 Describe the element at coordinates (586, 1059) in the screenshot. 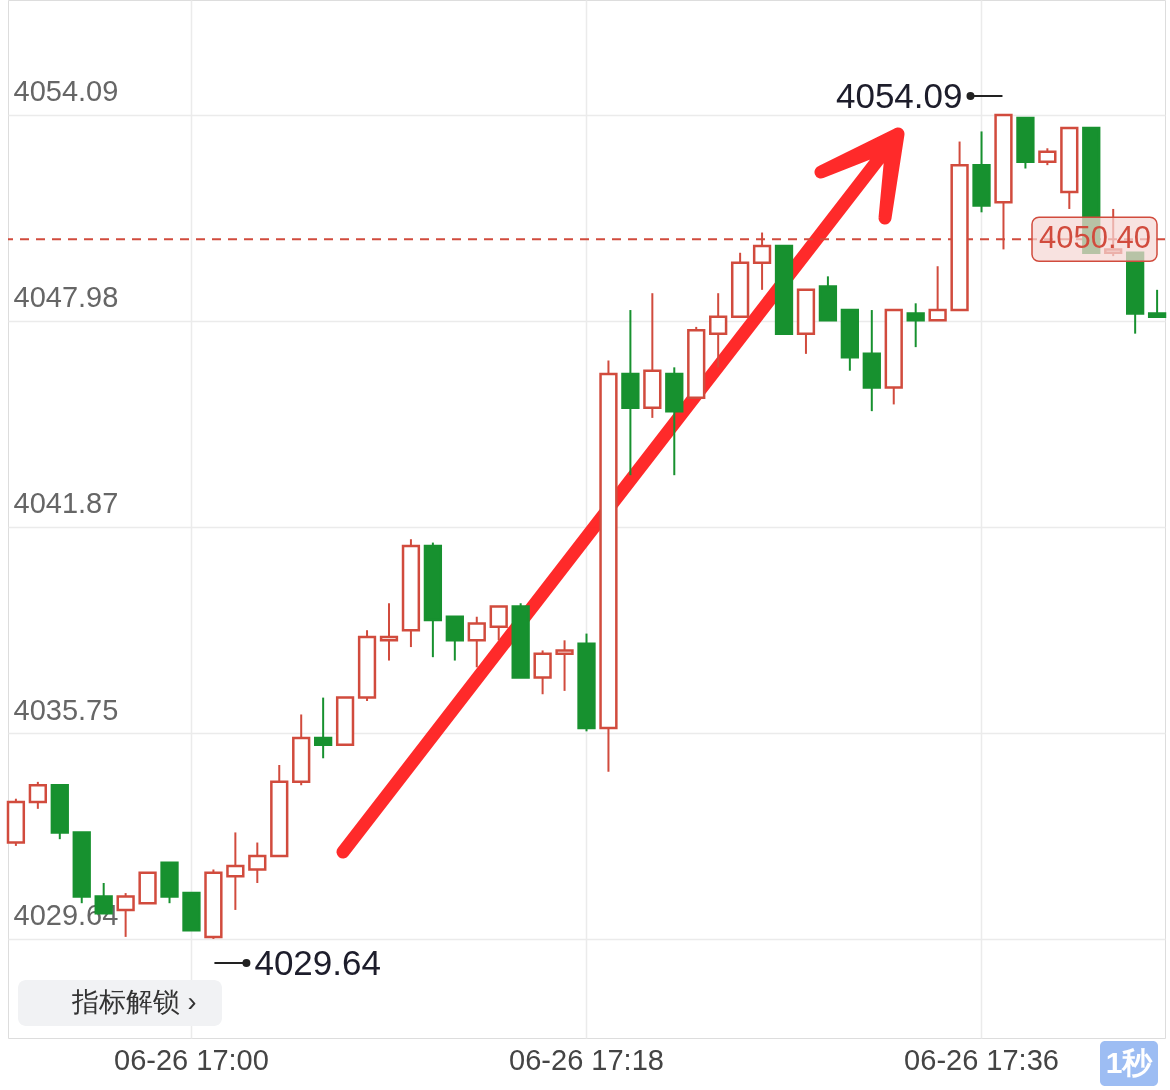

I see `x-tick-label: 06-26 17:18` at that location.